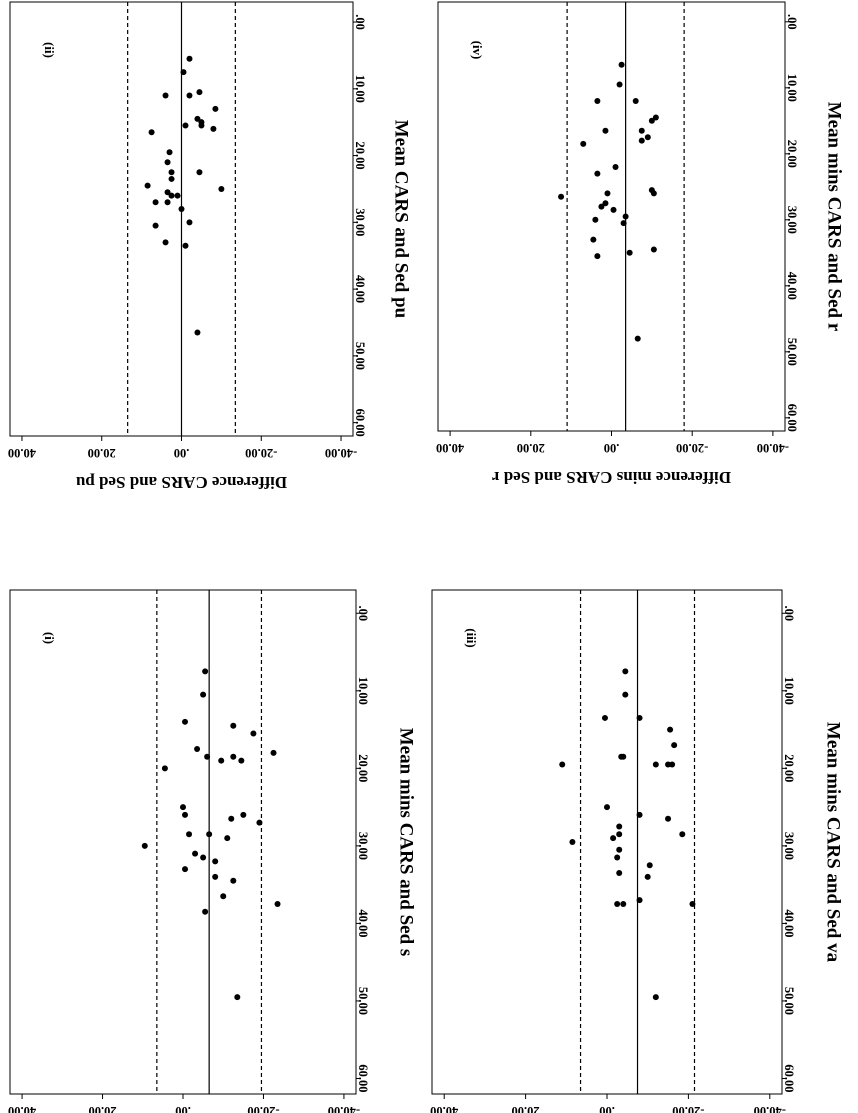 The width and height of the screenshot is (858, 1113). What do you see at coordinates (770, 1108) in the screenshot?
I see `panel-3-y-tick-label: -40.00` at bounding box center [770, 1108].